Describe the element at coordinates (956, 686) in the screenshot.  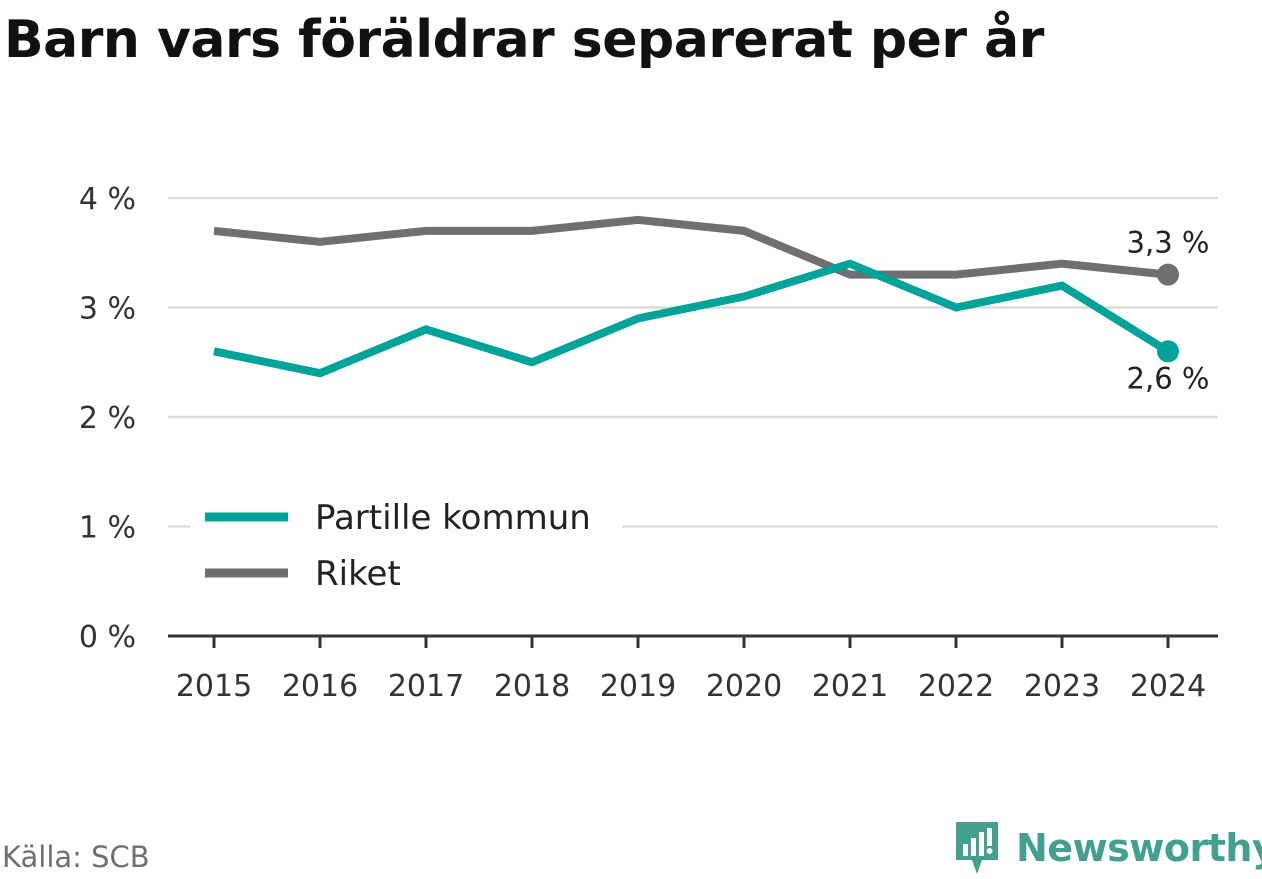
I see `x-tick-label: 2022` at that location.